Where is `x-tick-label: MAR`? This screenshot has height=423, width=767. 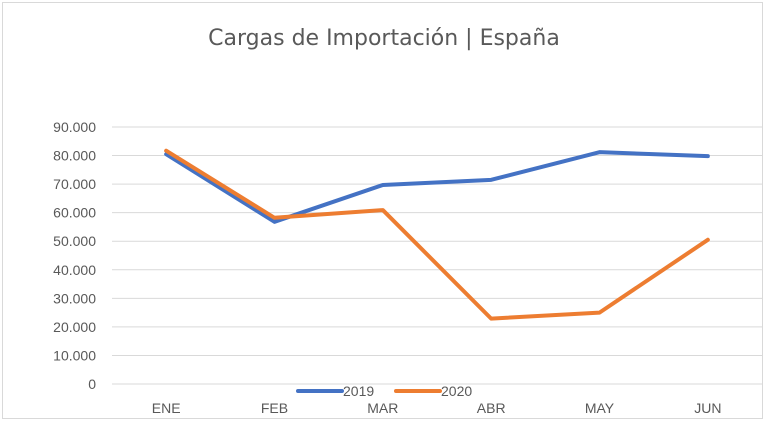 x-tick-label: MAR is located at coordinates (382, 408).